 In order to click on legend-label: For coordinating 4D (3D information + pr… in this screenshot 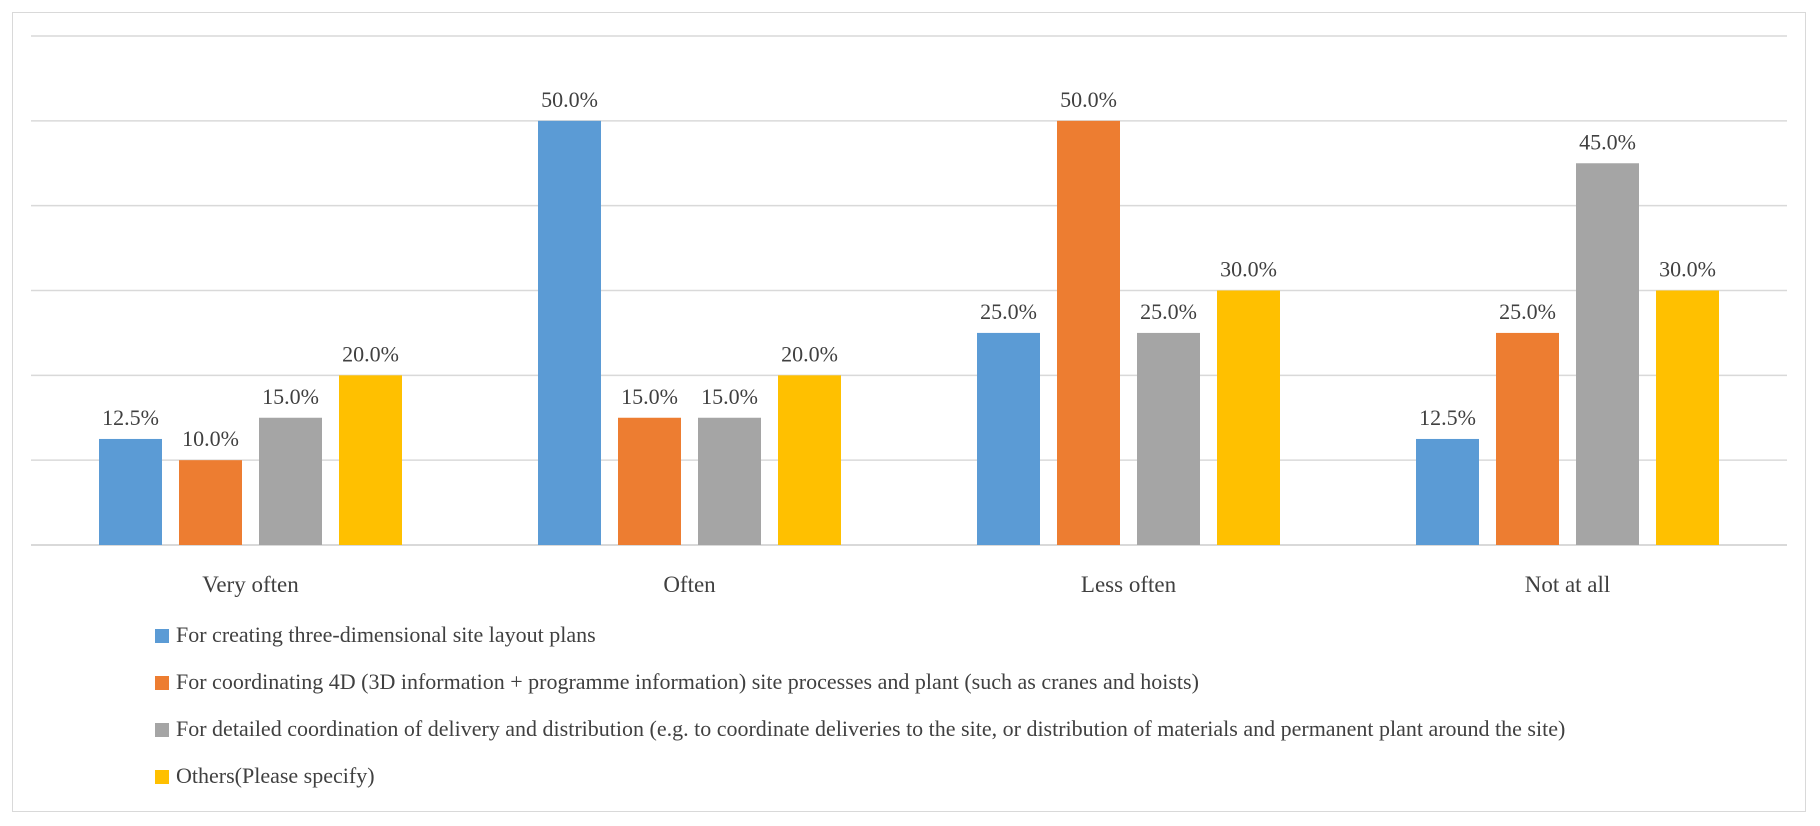, I will do `click(687, 681)`.